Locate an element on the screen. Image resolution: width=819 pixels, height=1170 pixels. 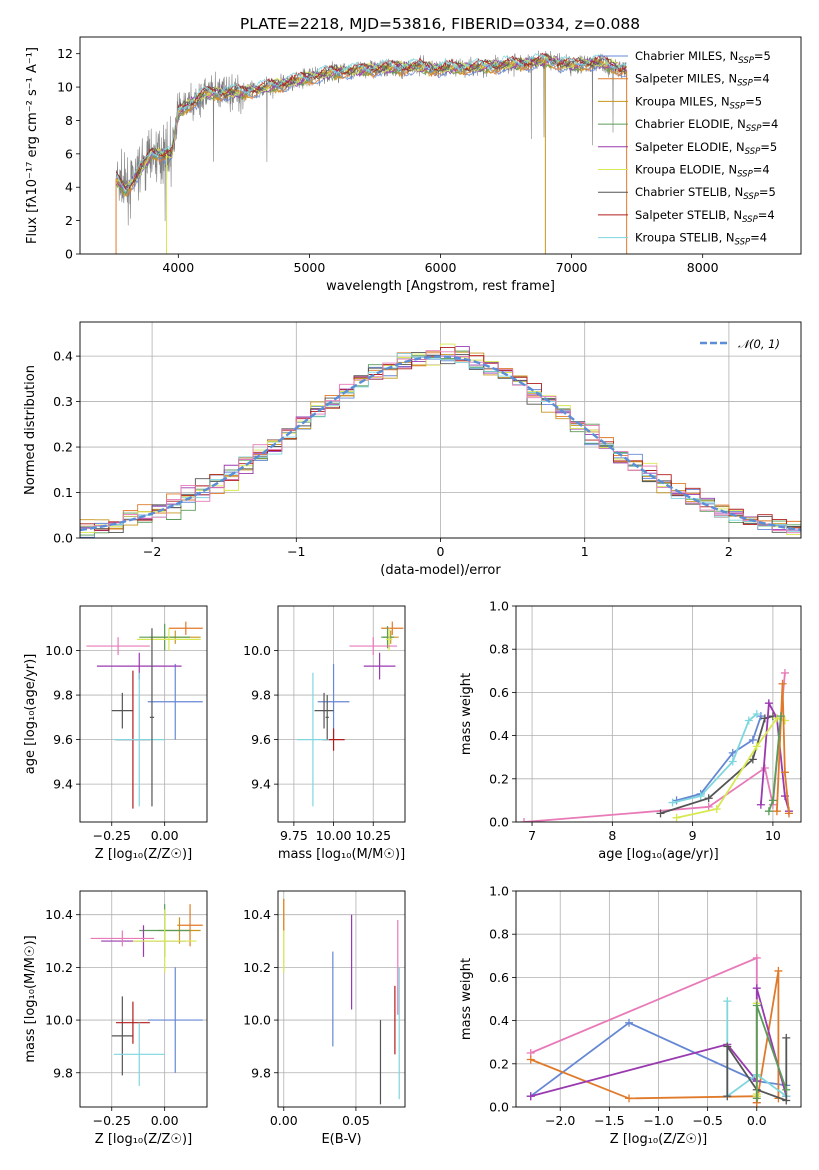
legend-label: Chabrier STELIB, N is located at coordinates (689, 192).